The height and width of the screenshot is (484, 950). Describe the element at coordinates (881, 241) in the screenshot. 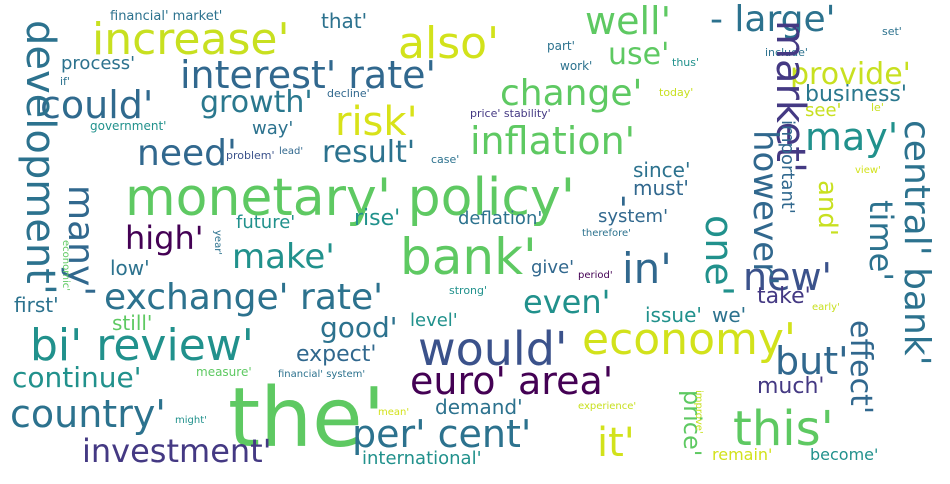

I see `word-cloud-word: time'` at that location.